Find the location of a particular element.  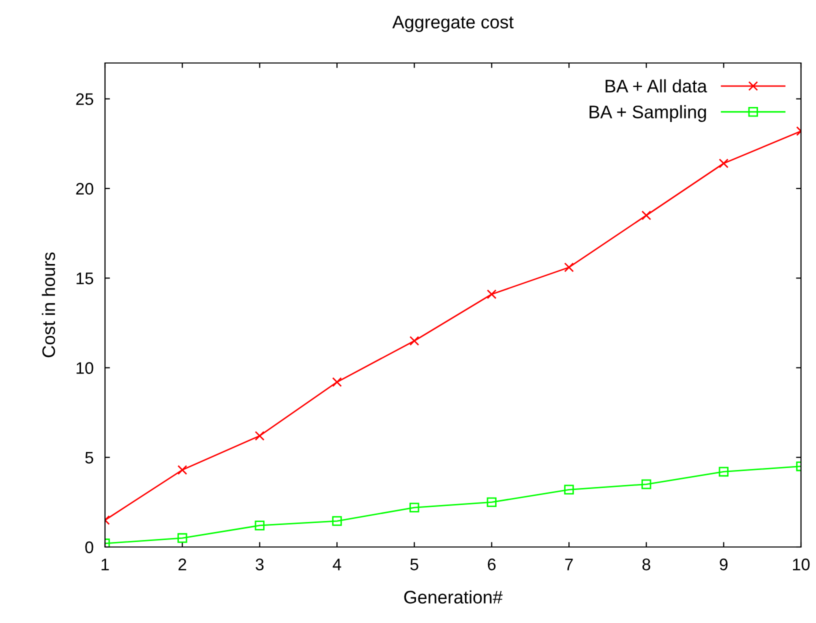

x-tick-label: 2 is located at coordinates (182, 564).